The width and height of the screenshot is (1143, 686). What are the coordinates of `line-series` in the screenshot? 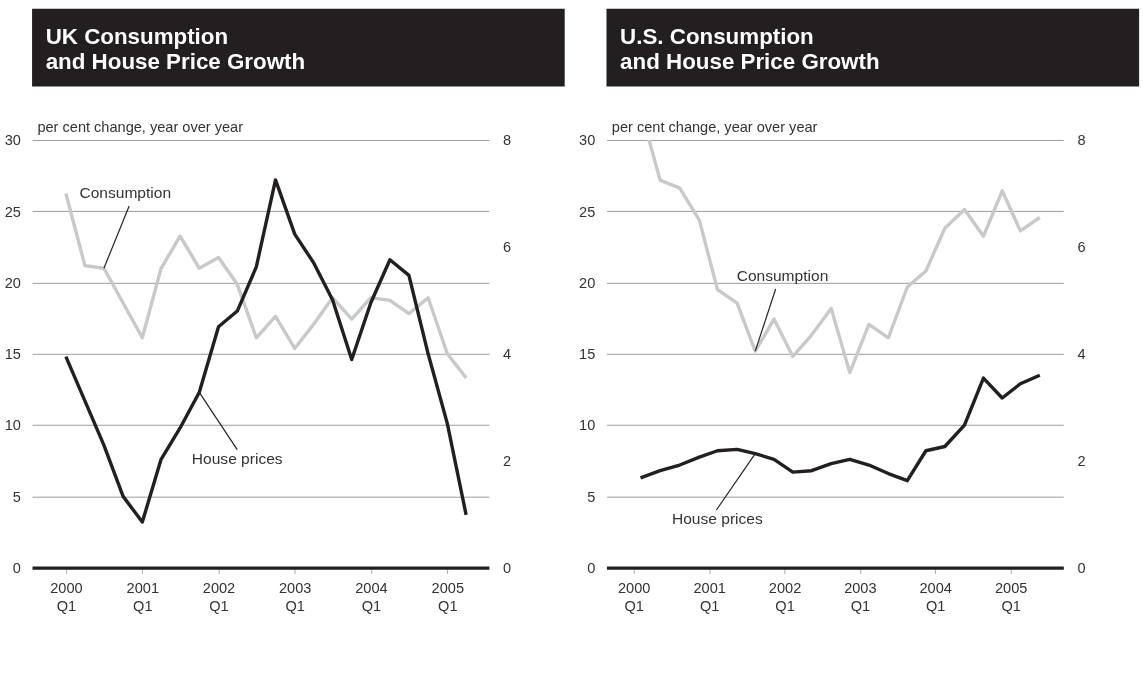 It's located at (844, 256).